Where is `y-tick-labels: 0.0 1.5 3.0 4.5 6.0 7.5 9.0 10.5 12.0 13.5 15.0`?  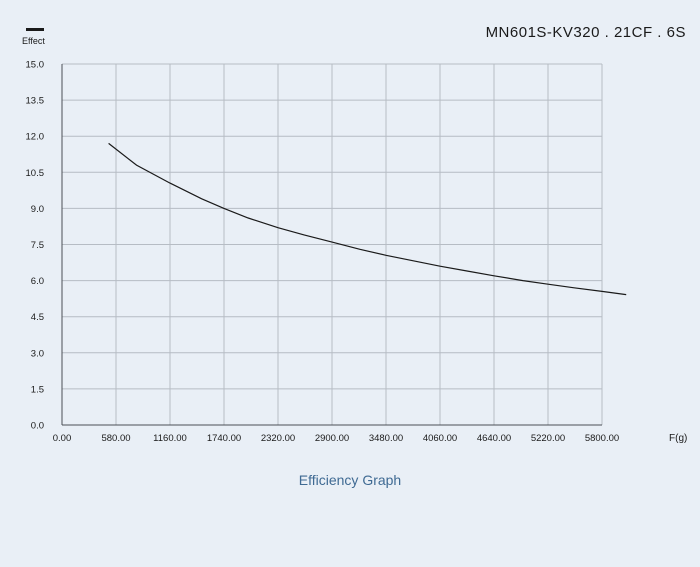
y-tick-labels: 0.0 1.5 3.0 4.5 6.0 7.5 9.0 10.5 12.0 13.5 15.0 is located at coordinates (35, 246).